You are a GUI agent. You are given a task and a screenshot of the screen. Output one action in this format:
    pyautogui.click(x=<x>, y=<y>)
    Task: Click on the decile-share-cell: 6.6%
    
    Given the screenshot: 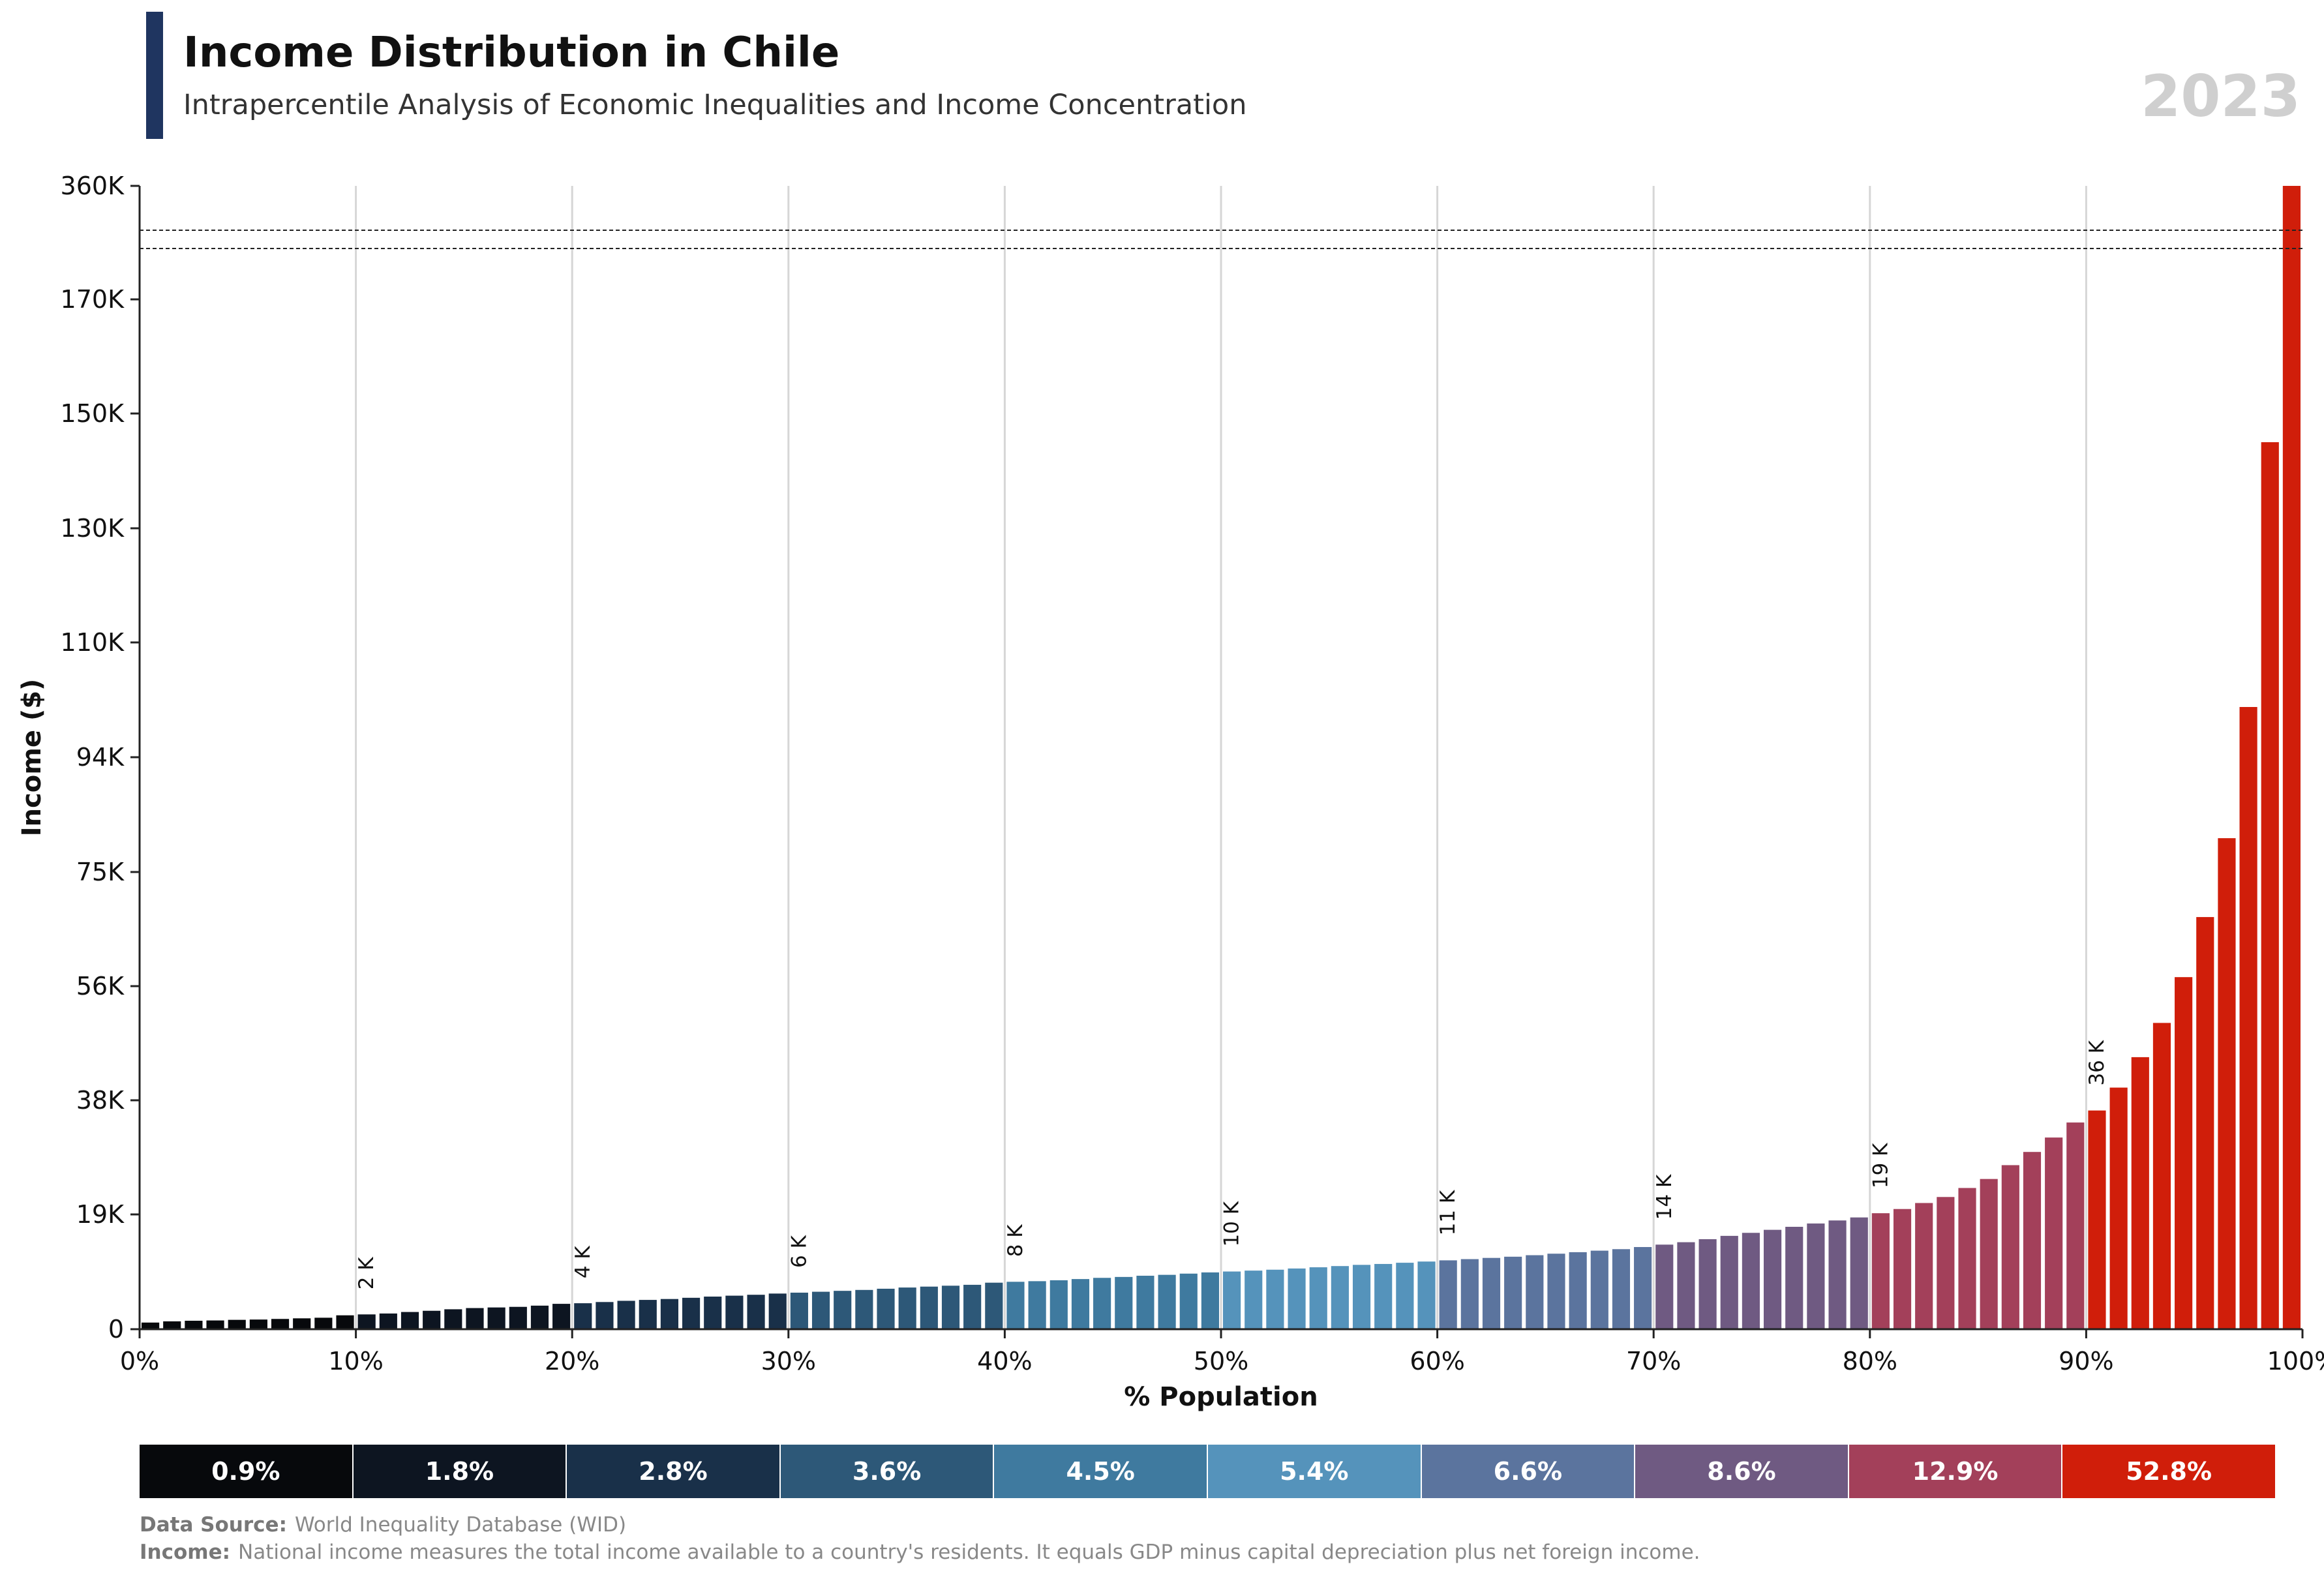 What is the action you would take?
    pyautogui.click(x=1528, y=1471)
    